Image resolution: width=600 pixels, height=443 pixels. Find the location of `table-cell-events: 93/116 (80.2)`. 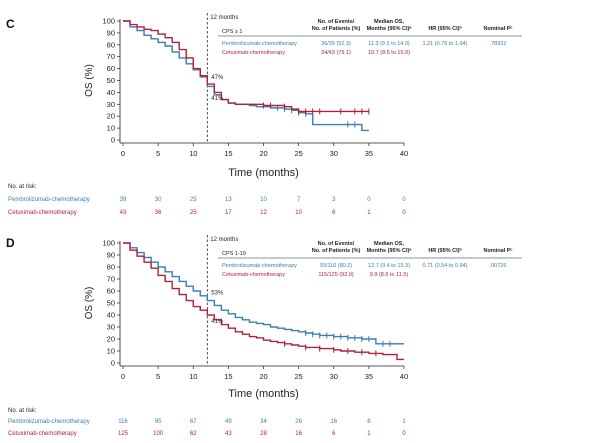

table-cell-events: 93/116 (80.2) is located at coordinates (336, 266).